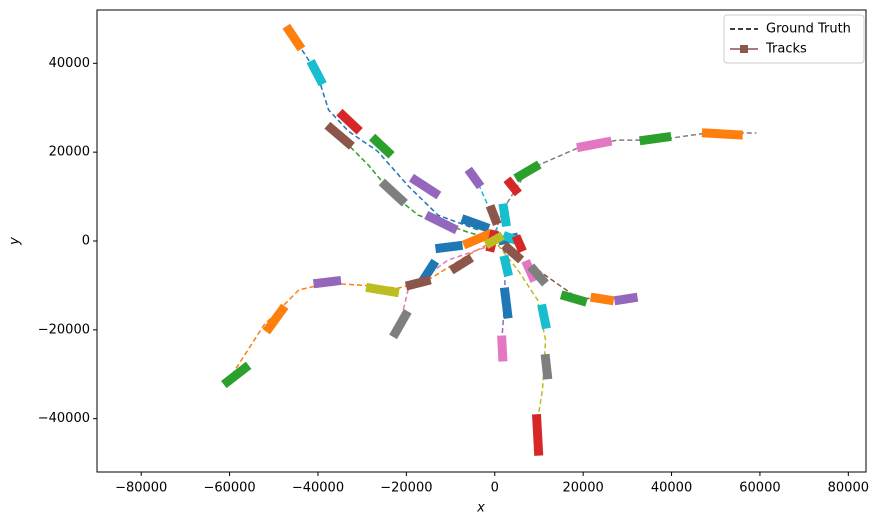 The height and width of the screenshot is (525, 885). What do you see at coordinates (64, 418) in the screenshot?
I see `y-tick-label: −40000` at bounding box center [64, 418].